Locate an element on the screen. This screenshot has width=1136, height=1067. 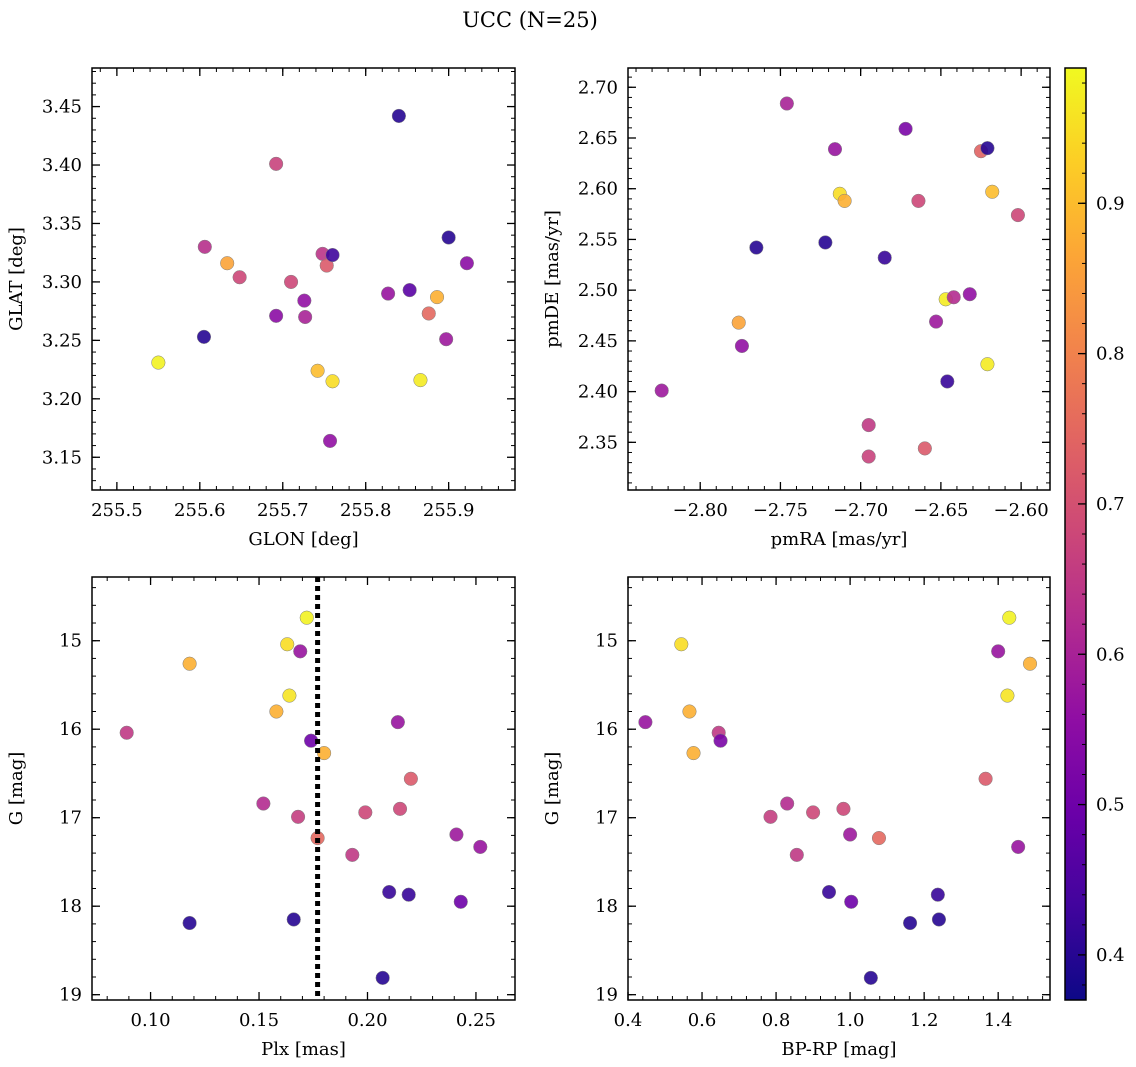
y-tick-label: 15 is located at coordinates (70, 641).